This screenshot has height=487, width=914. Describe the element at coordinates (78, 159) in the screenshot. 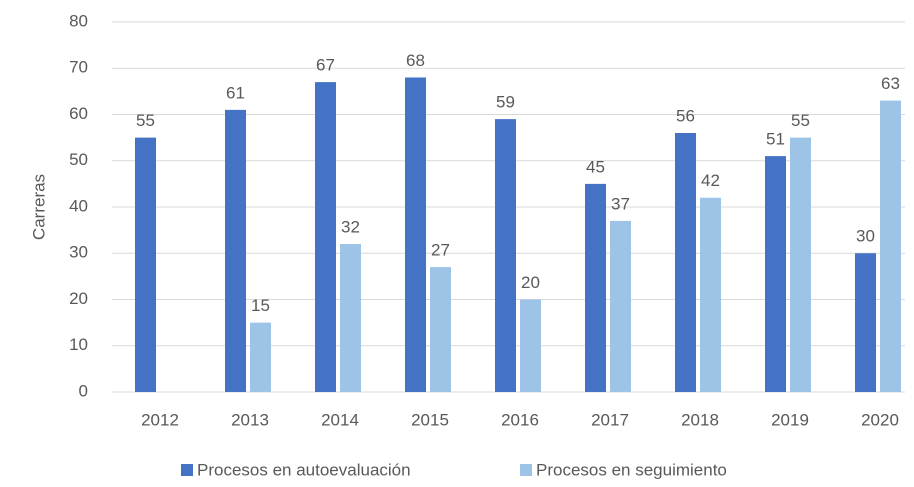

I see `y-tick-label: 50` at that location.